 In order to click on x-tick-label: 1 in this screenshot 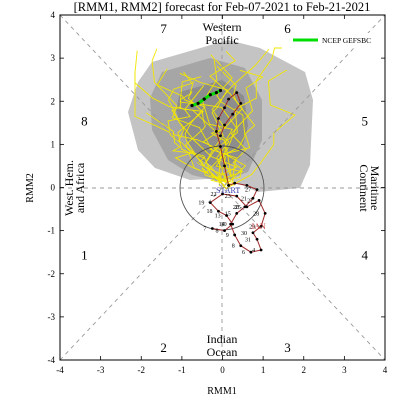, I will do `click(263, 370)`.